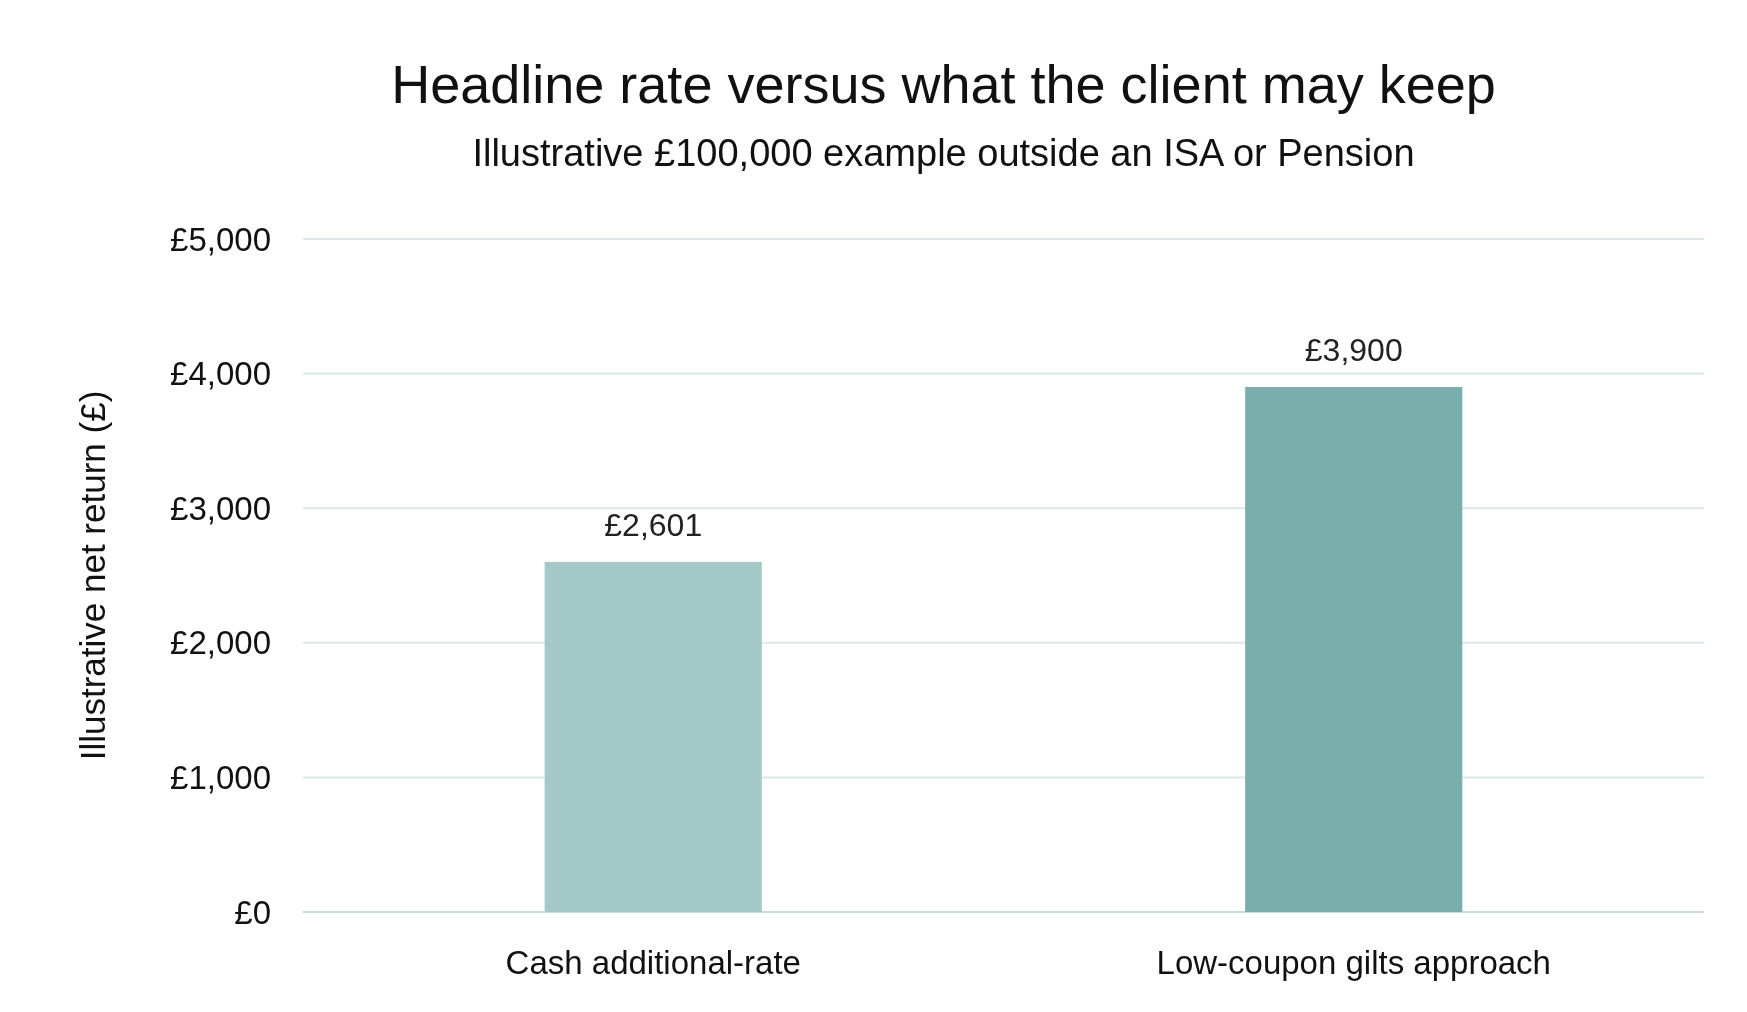 Image resolution: width=1747 pixels, height=1012 pixels. Describe the element at coordinates (943, 153) in the screenshot. I see `chart-subtitle: Illustrative £100,000 example outside an ISA or Pension` at that location.